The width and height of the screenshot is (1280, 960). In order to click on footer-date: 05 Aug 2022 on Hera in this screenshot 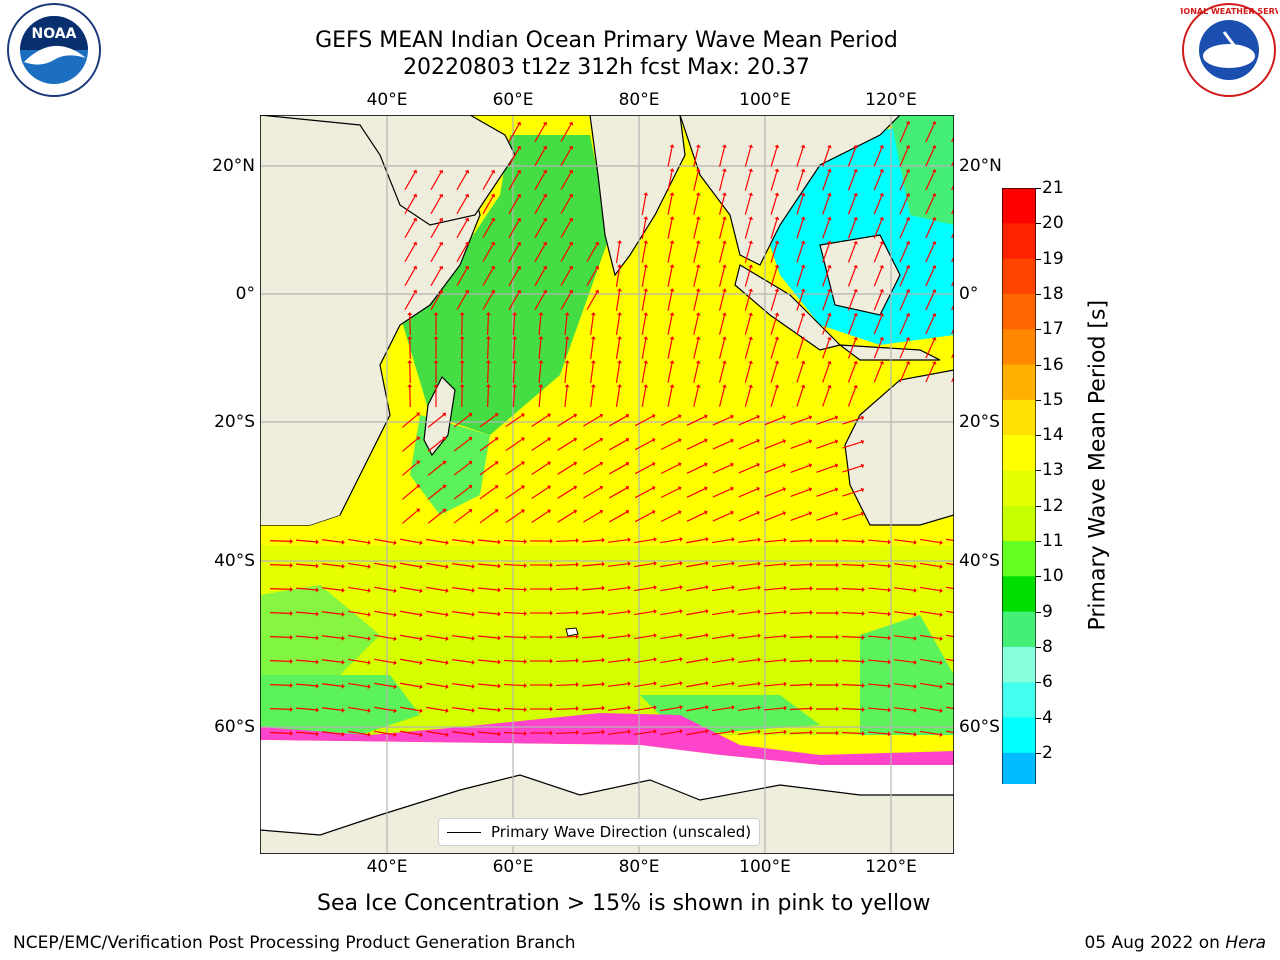, I will do `click(1175, 943)`.